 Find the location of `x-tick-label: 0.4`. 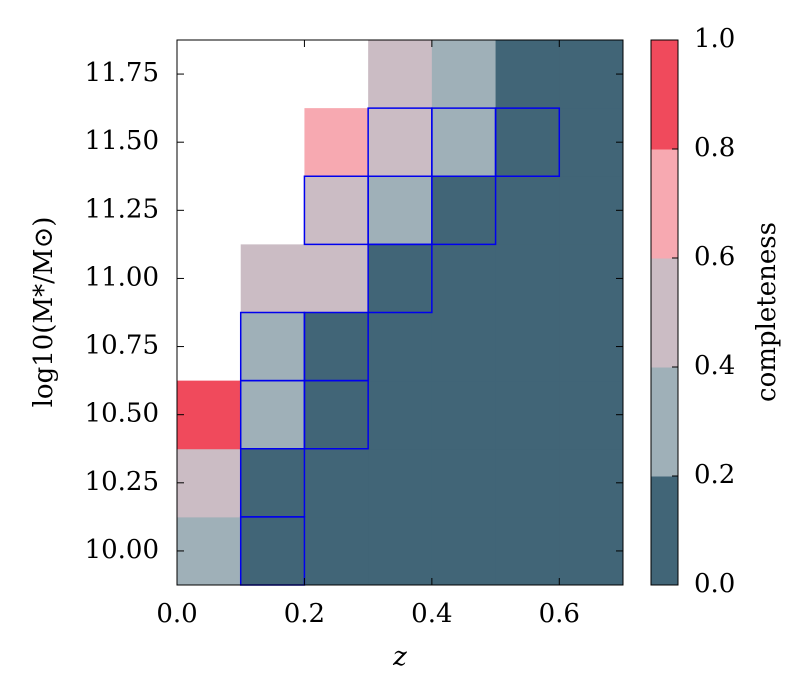

x-tick-label: 0.4 is located at coordinates (431, 614).